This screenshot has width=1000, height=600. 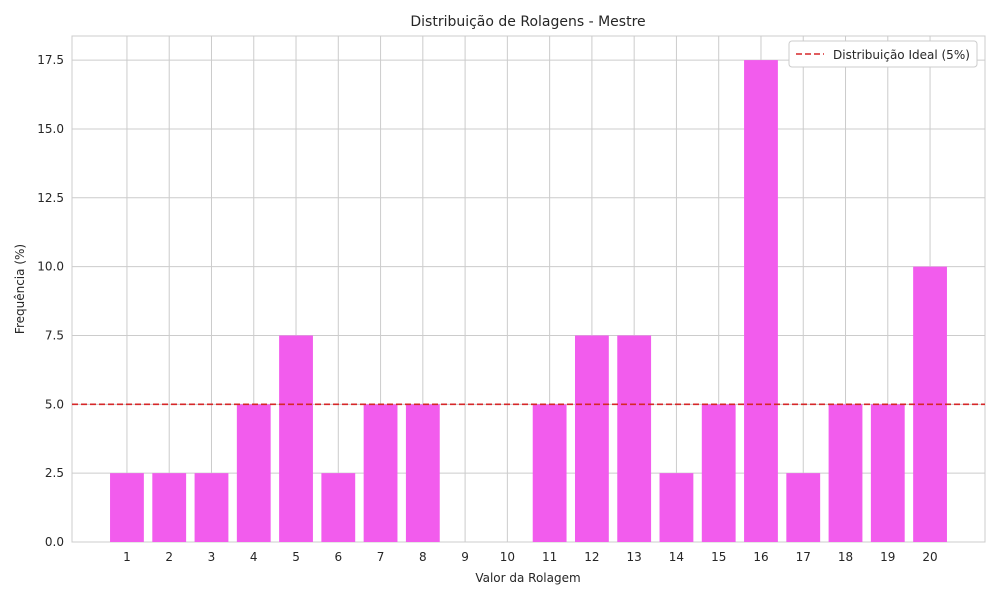 What do you see at coordinates (527, 578) in the screenshot?
I see `x-axis-label: Valor da Rolagem` at bounding box center [527, 578].